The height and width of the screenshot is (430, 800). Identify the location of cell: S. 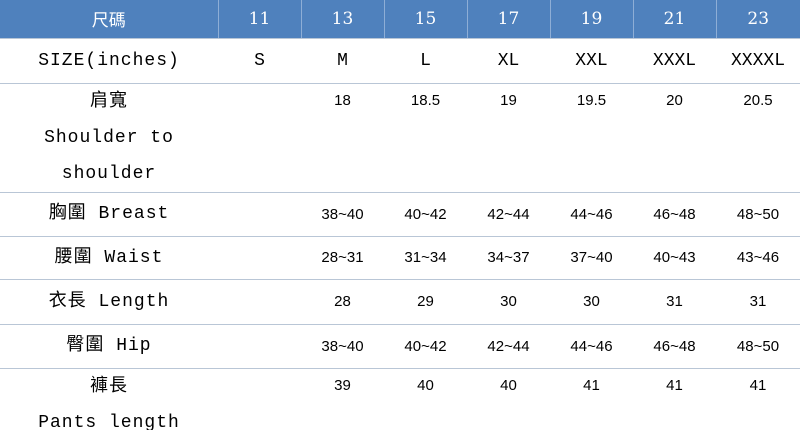
(259, 61).